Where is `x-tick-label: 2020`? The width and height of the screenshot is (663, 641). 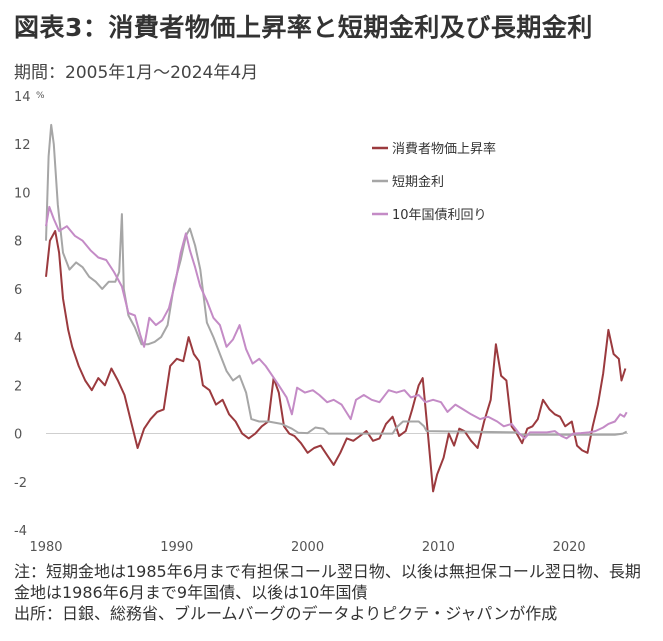 x-tick-label: 2020 is located at coordinates (569, 547).